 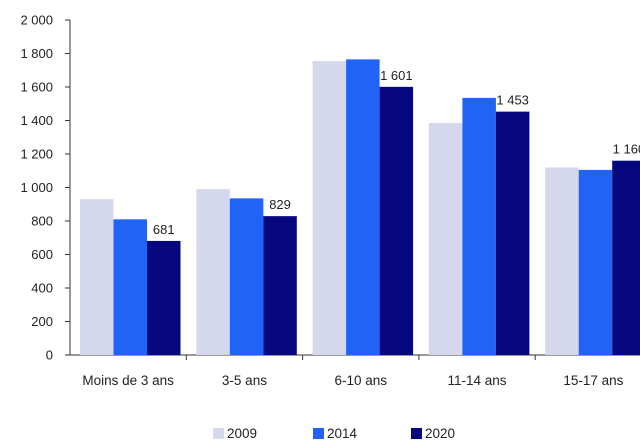 What do you see at coordinates (477, 380) in the screenshot?
I see `x-category-label: 11-14 ans` at bounding box center [477, 380].